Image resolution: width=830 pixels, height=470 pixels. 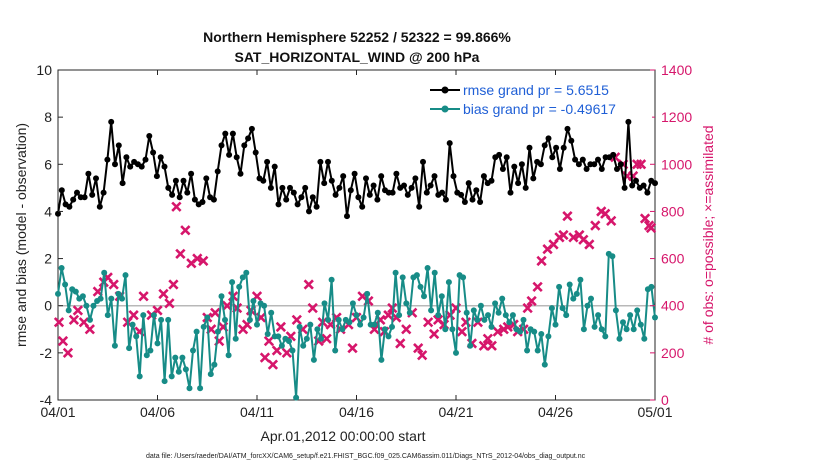 What do you see at coordinates (539, 109) in the screenshot?
I see `legend-bias-label: bias grand pr = -0.49617` at bounding box center [539, 109].